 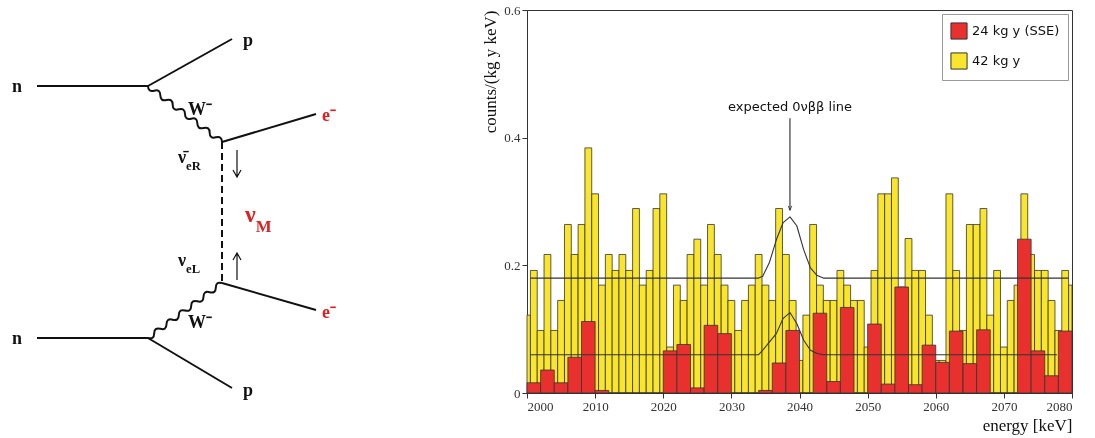 I want to click on annotation: expected 0νββ line, so click(x=789, y=107).